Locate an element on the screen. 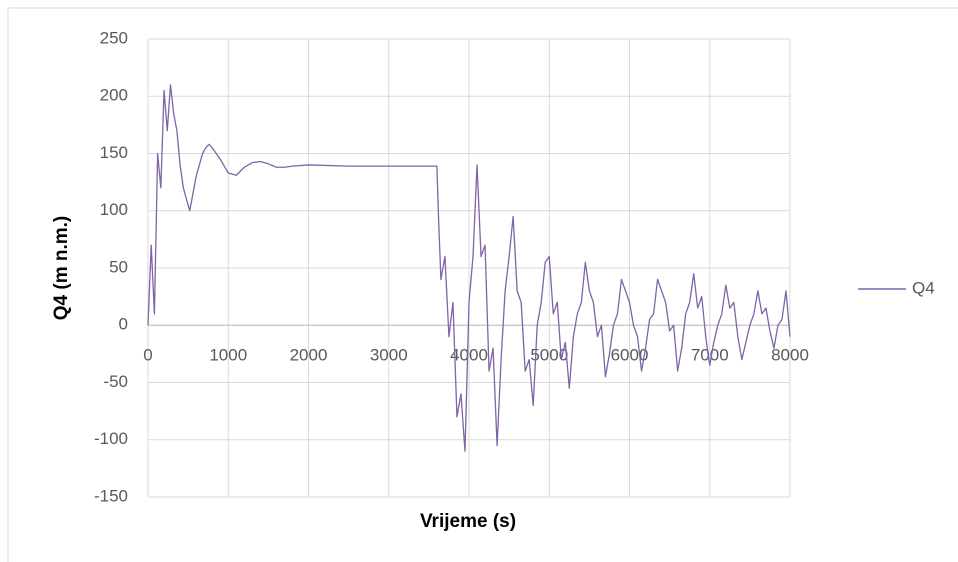 This screenshot has height=562, width=958. x-tick-label: 2000 is located at coordinates (309, 355).